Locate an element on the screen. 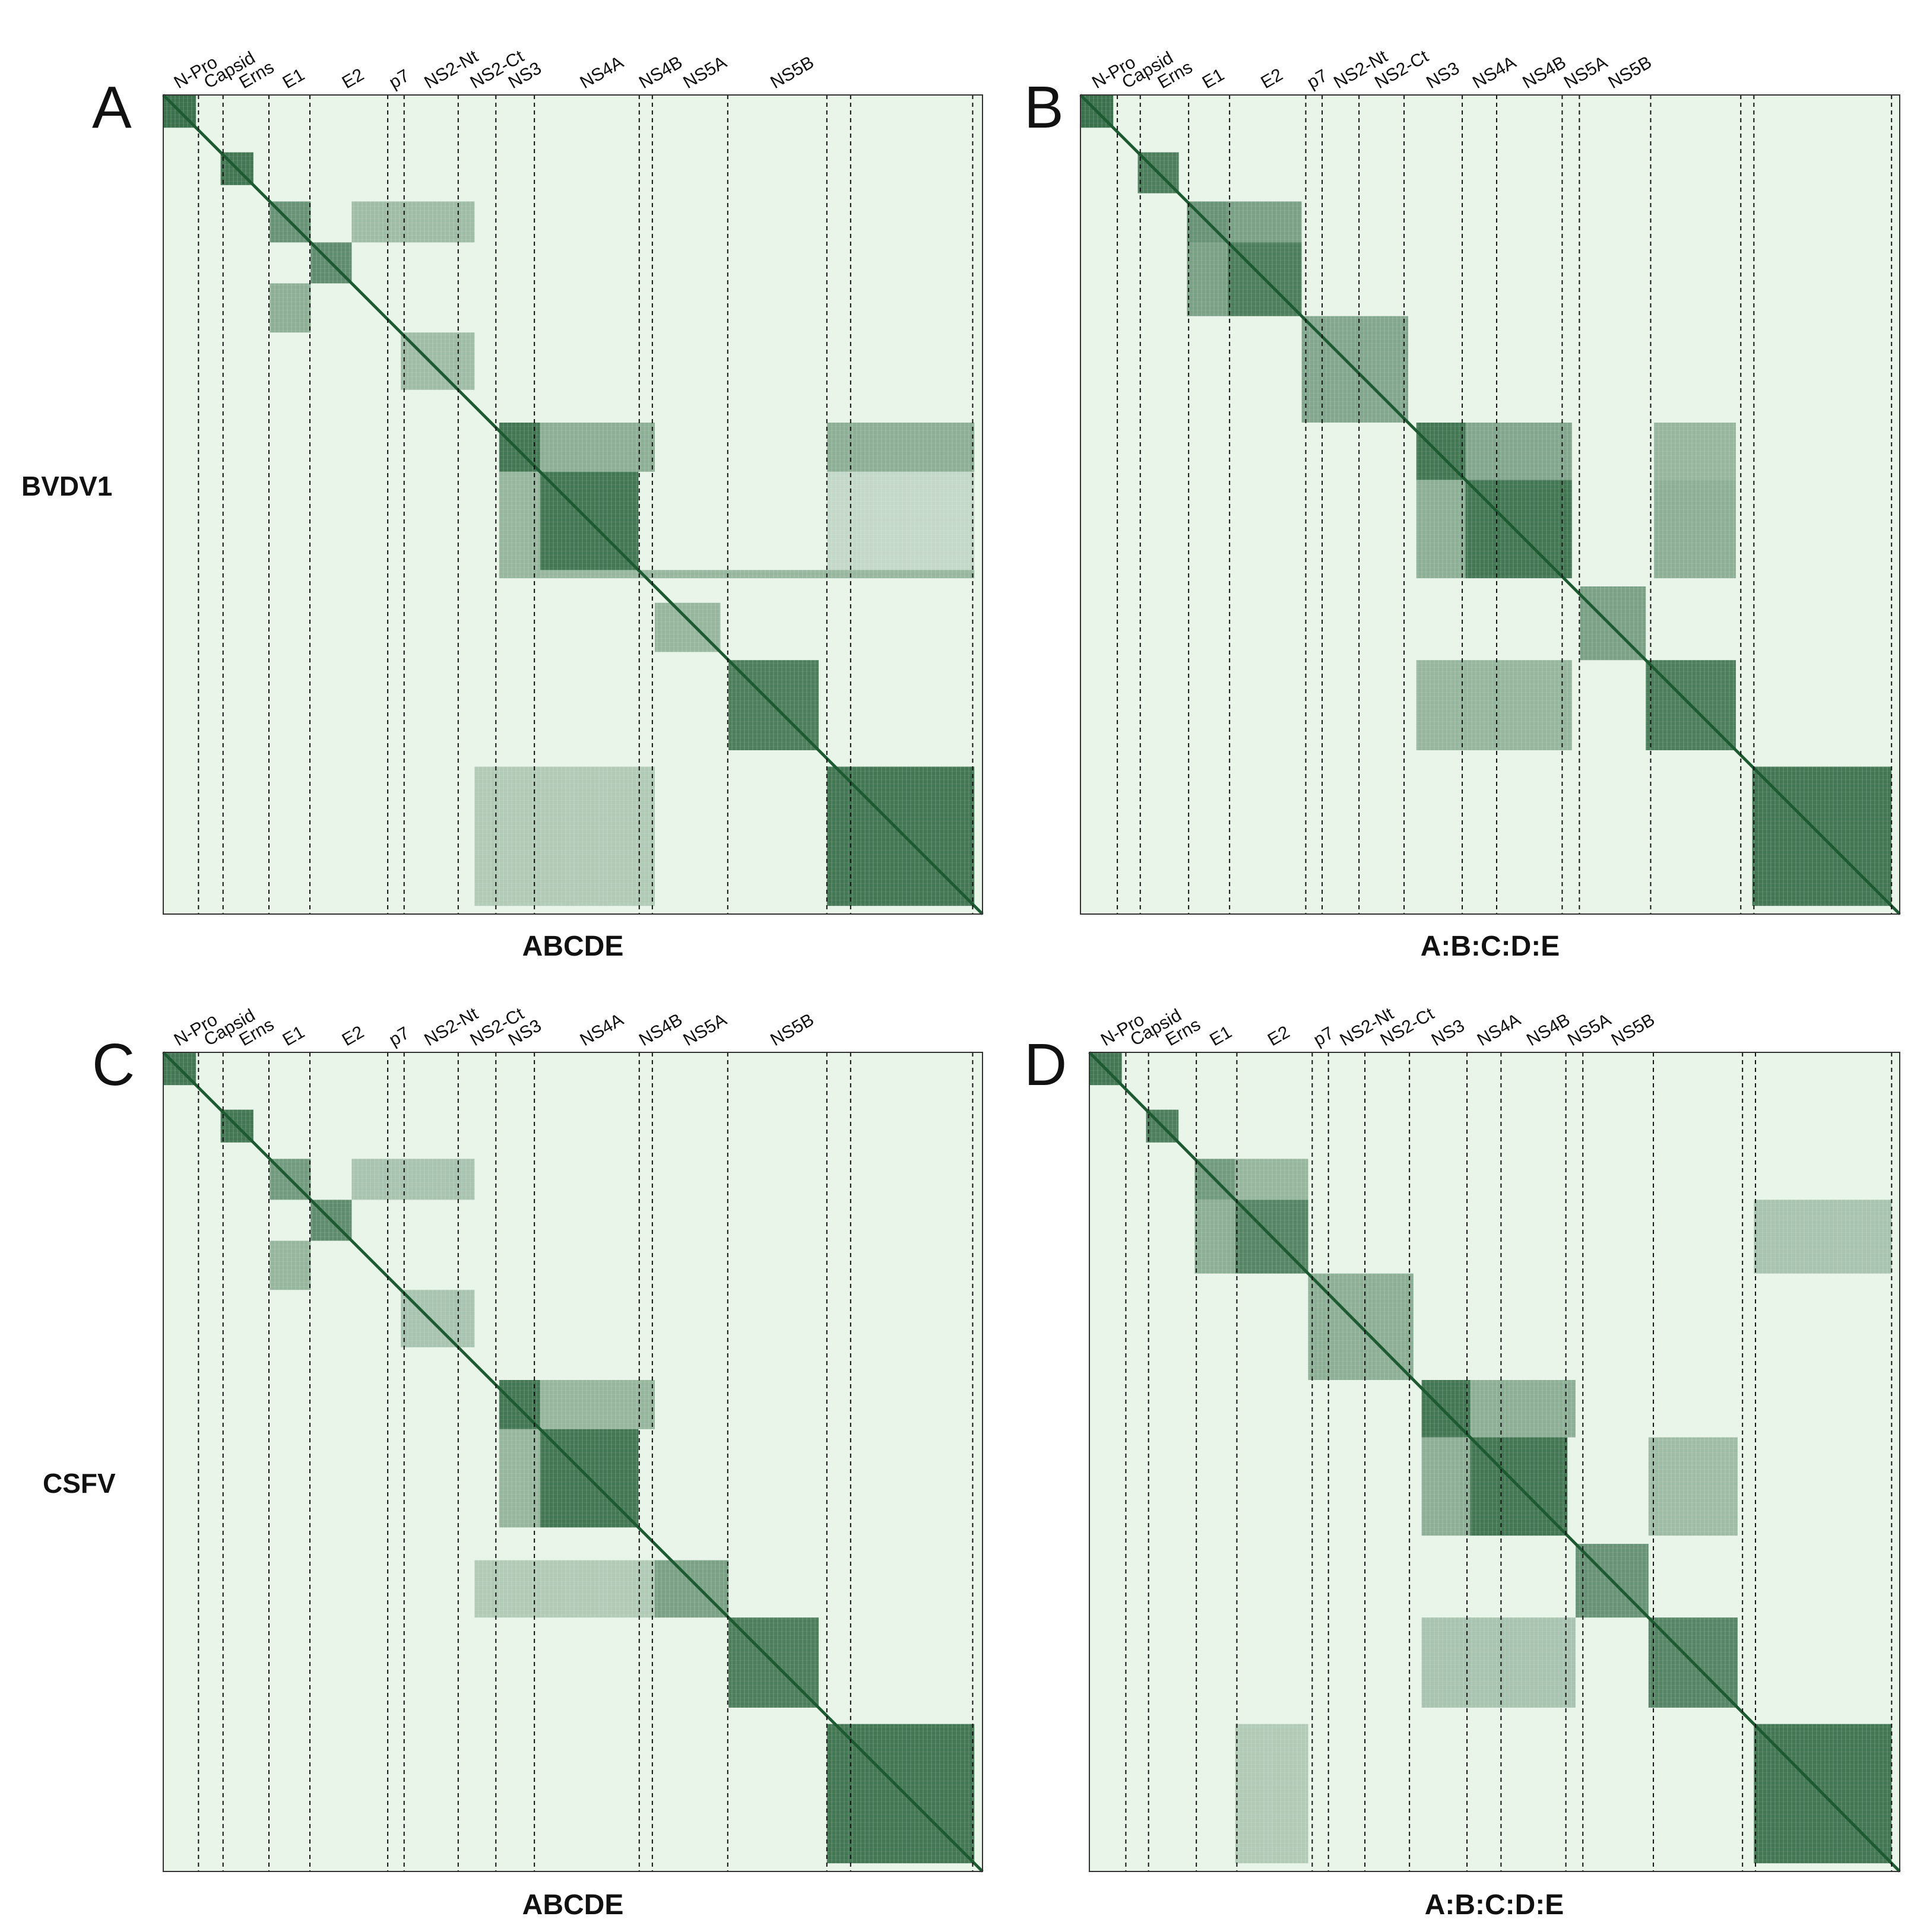  panel-letter-b: B is located at coordinates (1044, 107).